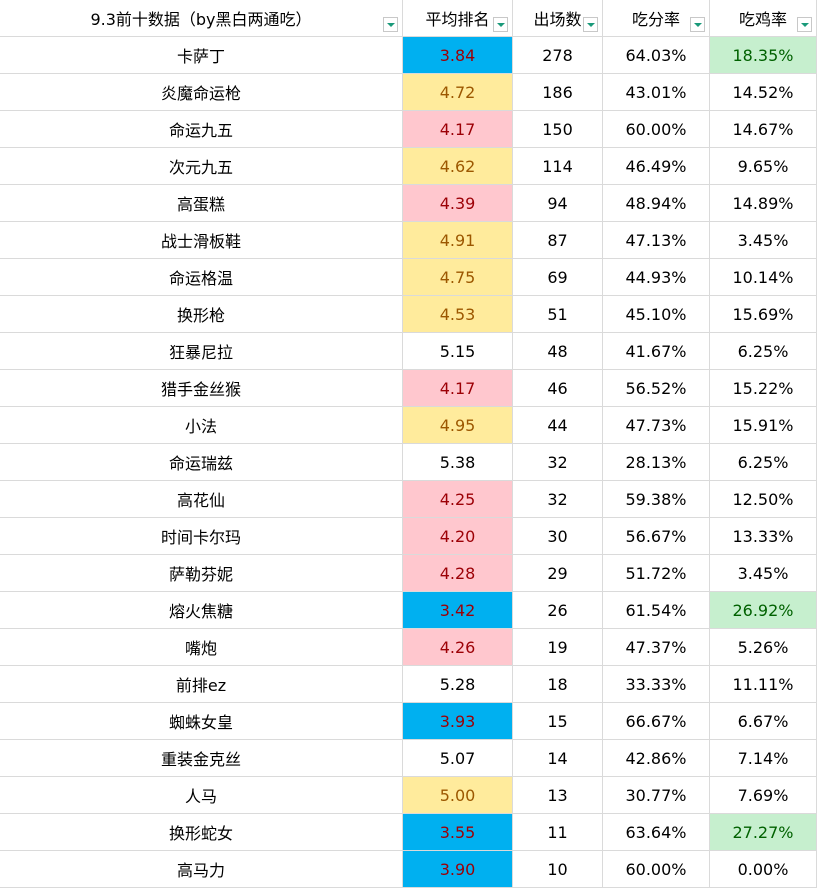  I want to click on table-cell: 56.67%, so click(656, 536).